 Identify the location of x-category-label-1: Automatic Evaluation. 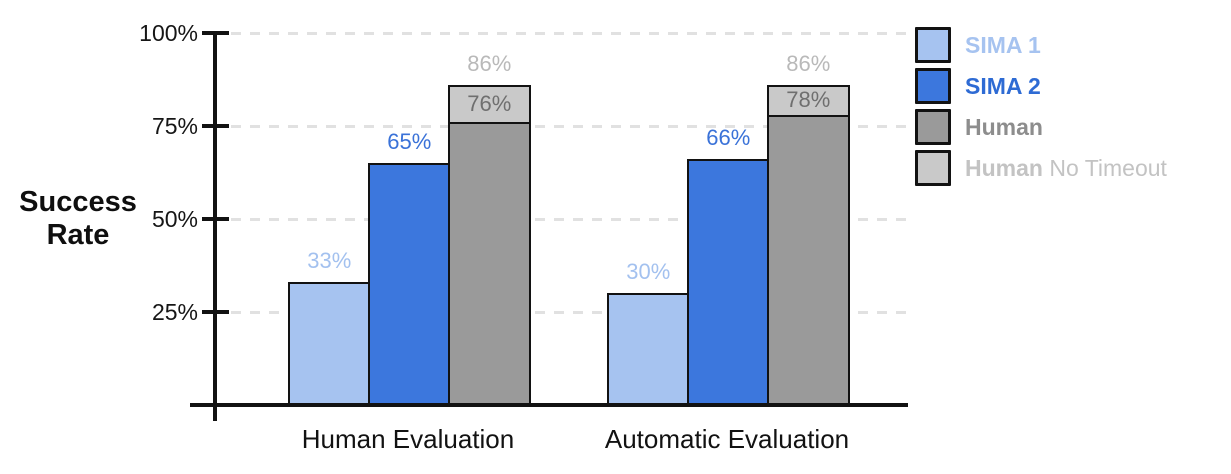
(727, 439).